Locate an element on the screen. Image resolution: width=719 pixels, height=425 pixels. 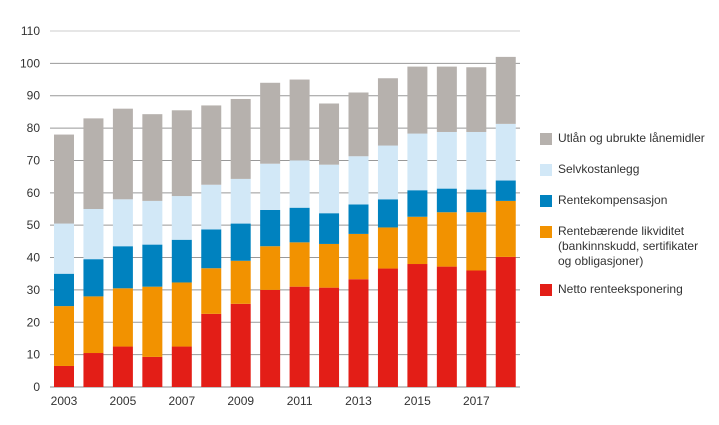
legend-label: Rentekompensasjon is located at coordinates (613, 200).